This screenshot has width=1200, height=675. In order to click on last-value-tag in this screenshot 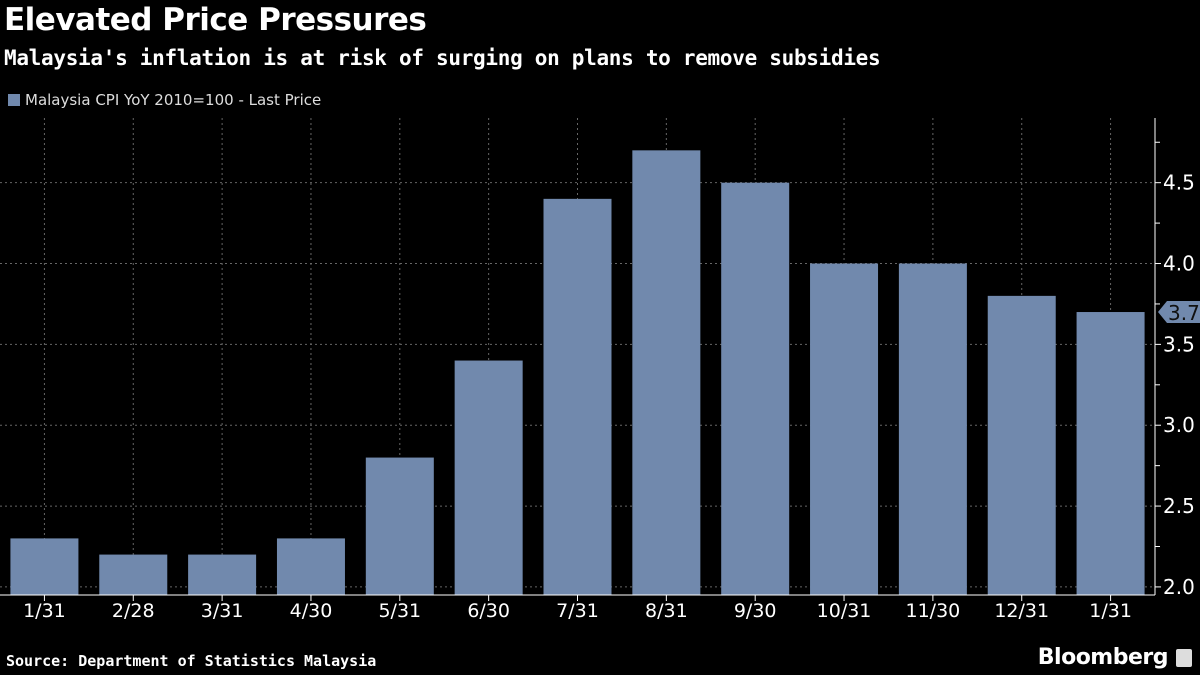, I will do `click(1179, 312)`.